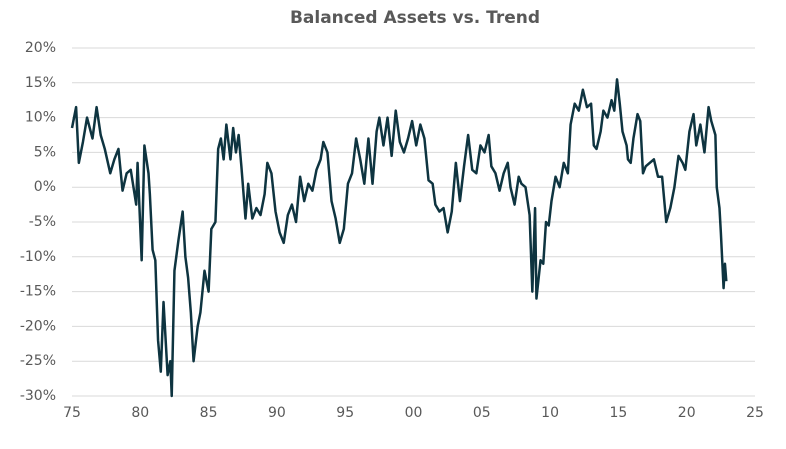 The width and height of the screenshot is (786, 449). What do you see at coordinates (687, 413) in the screenshot?
I see `x-tick-label: 20` at bounding box center [687, 413].